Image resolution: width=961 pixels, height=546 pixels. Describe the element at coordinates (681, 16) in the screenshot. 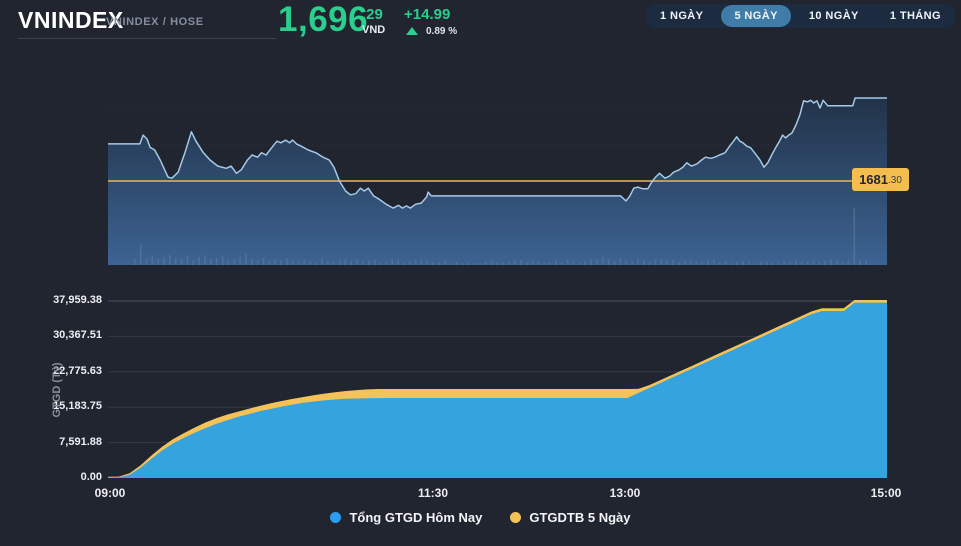

I see `range-button-1-ngay: 1 NGÀY` at that location.